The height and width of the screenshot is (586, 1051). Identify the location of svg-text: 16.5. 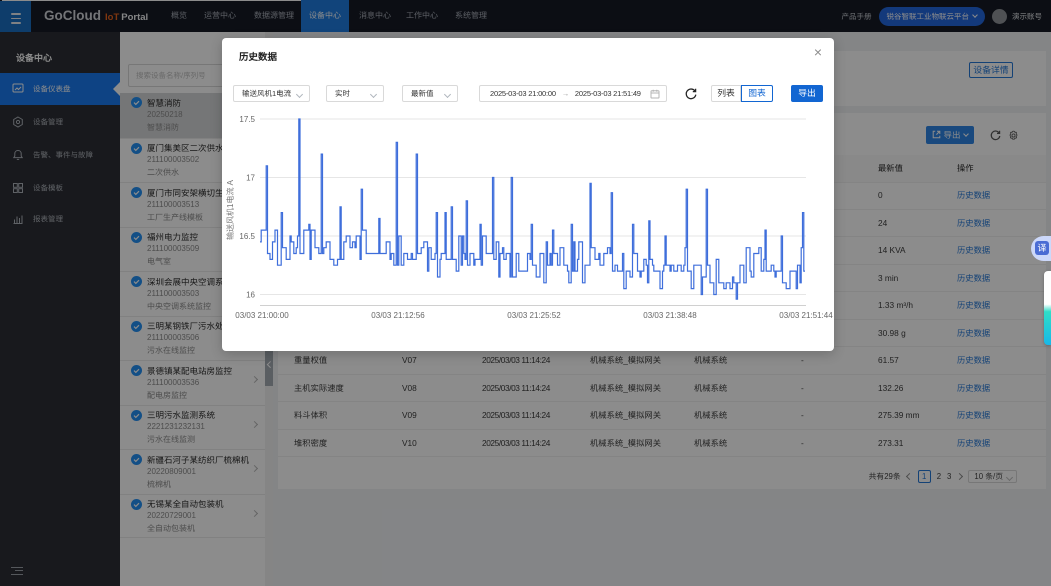
(247, 236).